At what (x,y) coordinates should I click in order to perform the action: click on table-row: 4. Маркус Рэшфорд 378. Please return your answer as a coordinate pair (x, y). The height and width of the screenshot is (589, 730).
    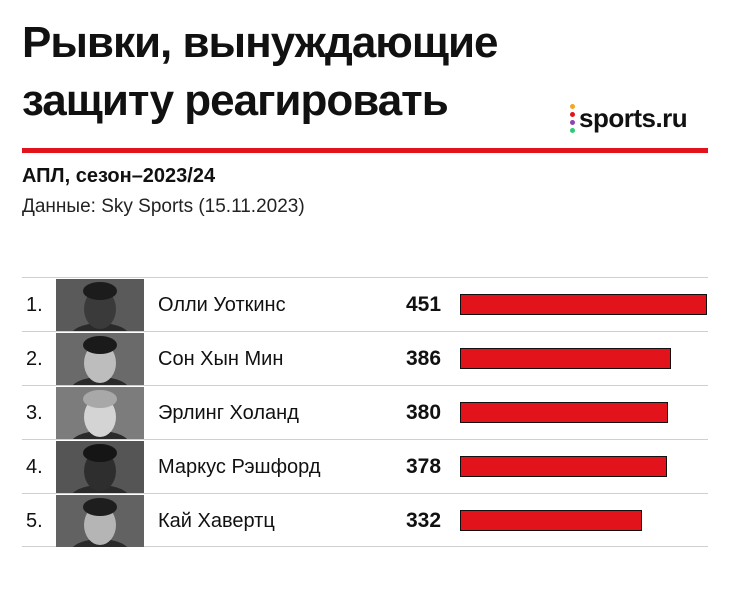
    Looking at the image, I should click on (365, 466).